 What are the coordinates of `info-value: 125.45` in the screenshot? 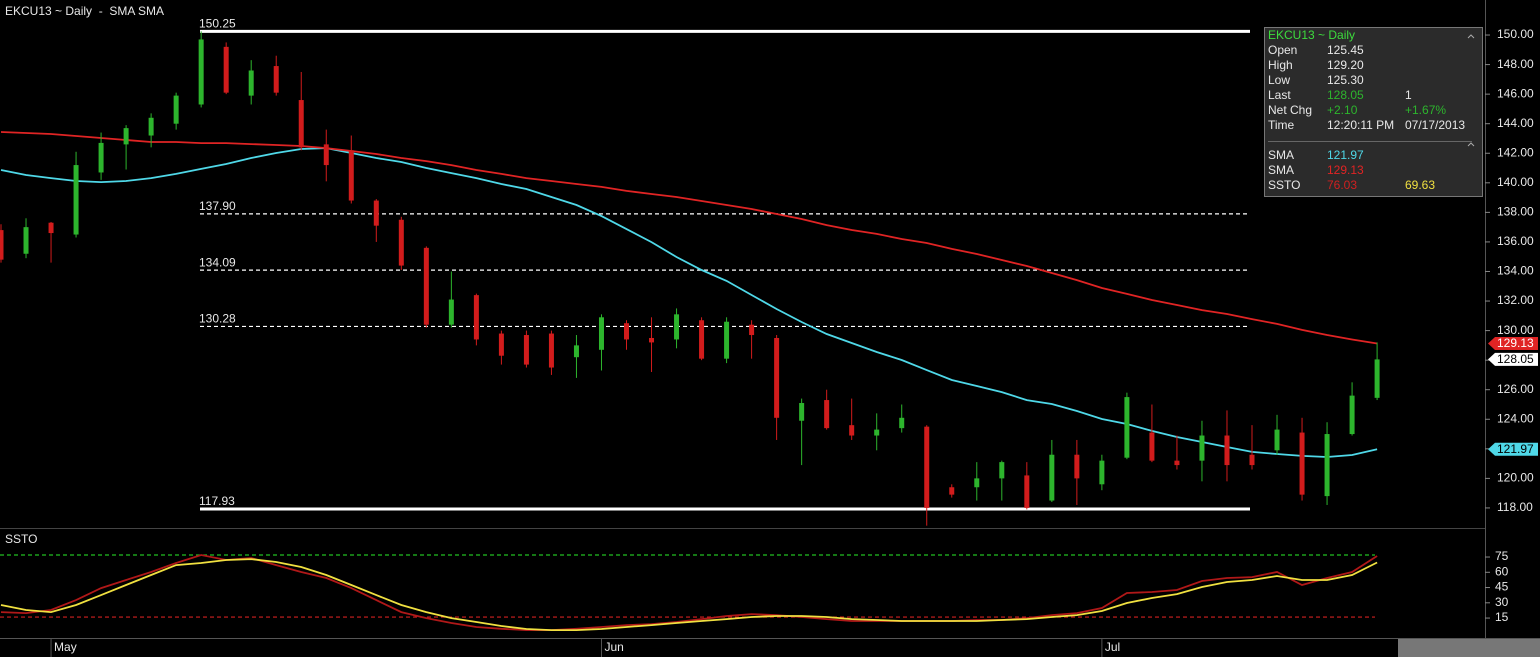 It's located at (1345, 50).